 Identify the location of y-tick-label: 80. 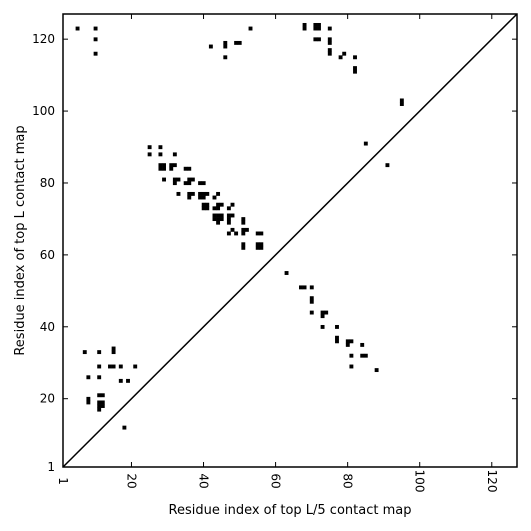
(47, 183).